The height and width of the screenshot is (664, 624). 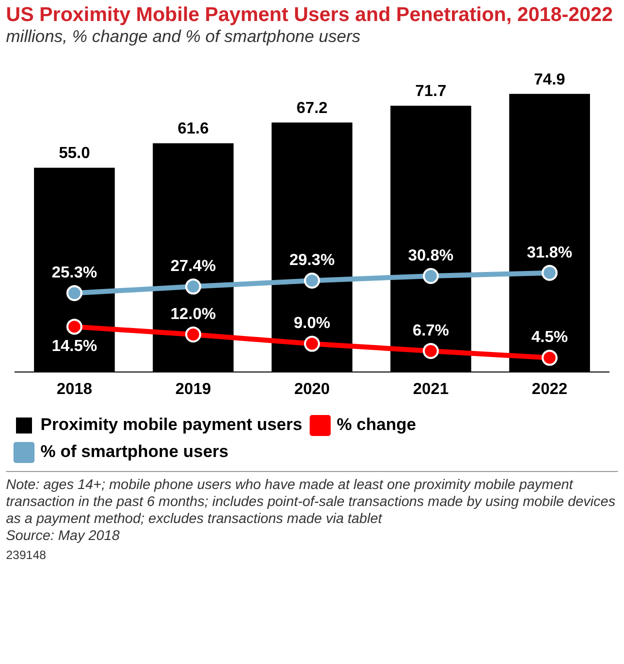 I want to click on data-label: 29.3%, so click(x=312, y=261).